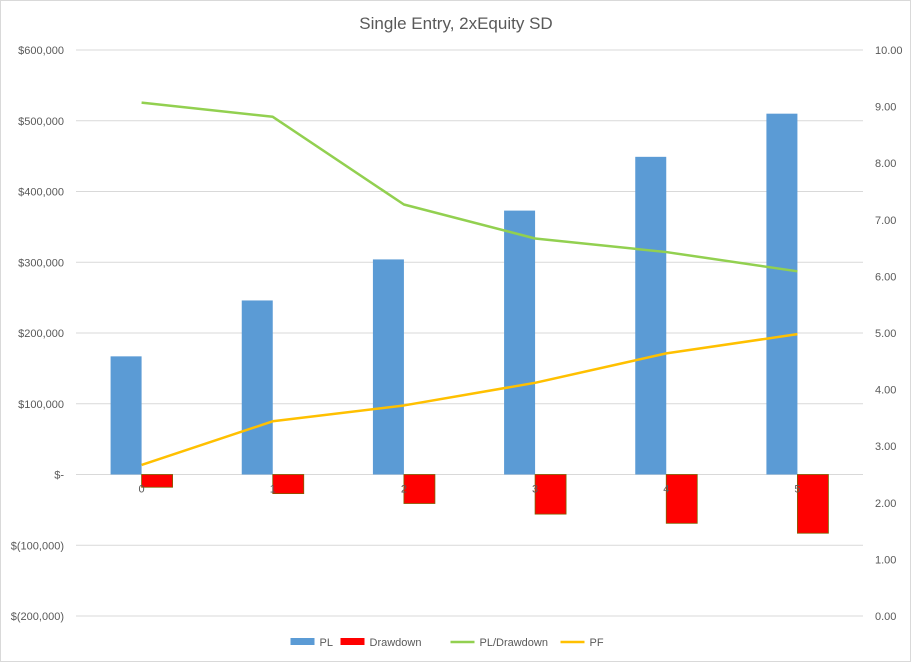 The width and height of the screenshot is (911, 662). I want to click on x-tick-label: 5, so click(797, 490).